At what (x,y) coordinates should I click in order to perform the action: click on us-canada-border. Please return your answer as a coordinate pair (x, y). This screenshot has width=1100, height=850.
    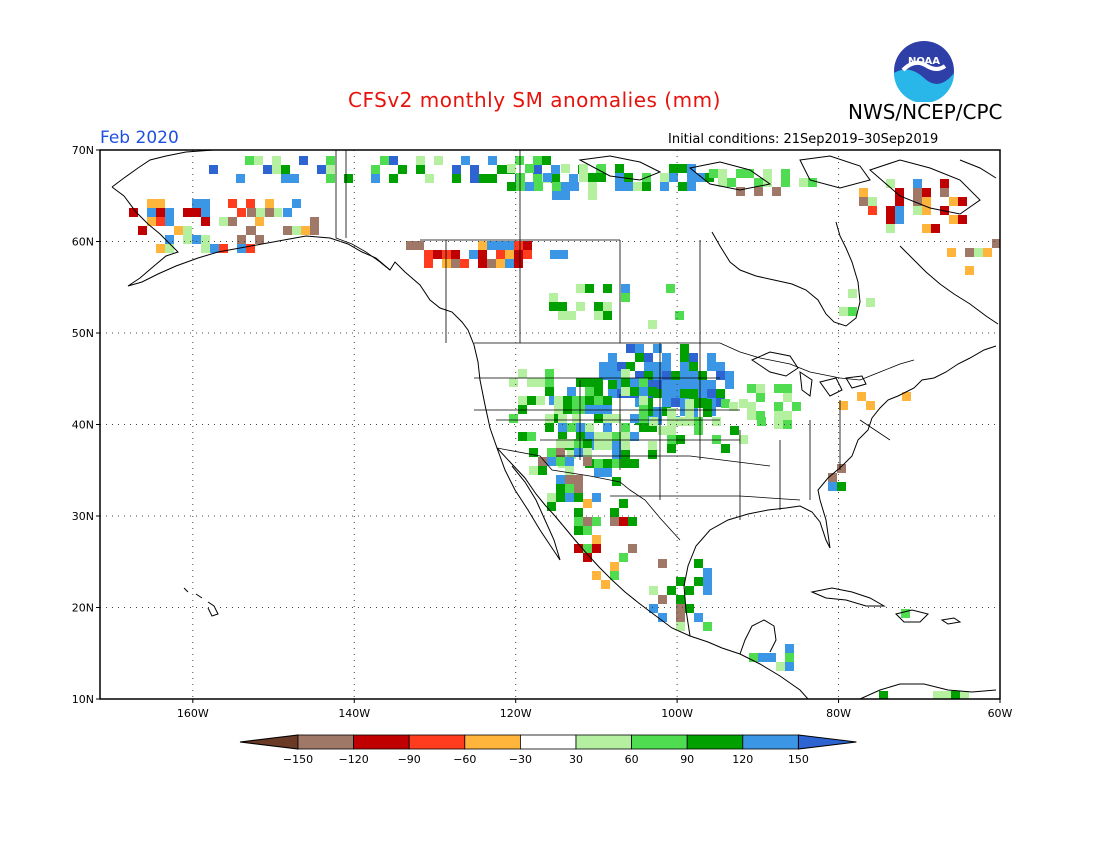
    Looking at the image, I should click on (694, 361).